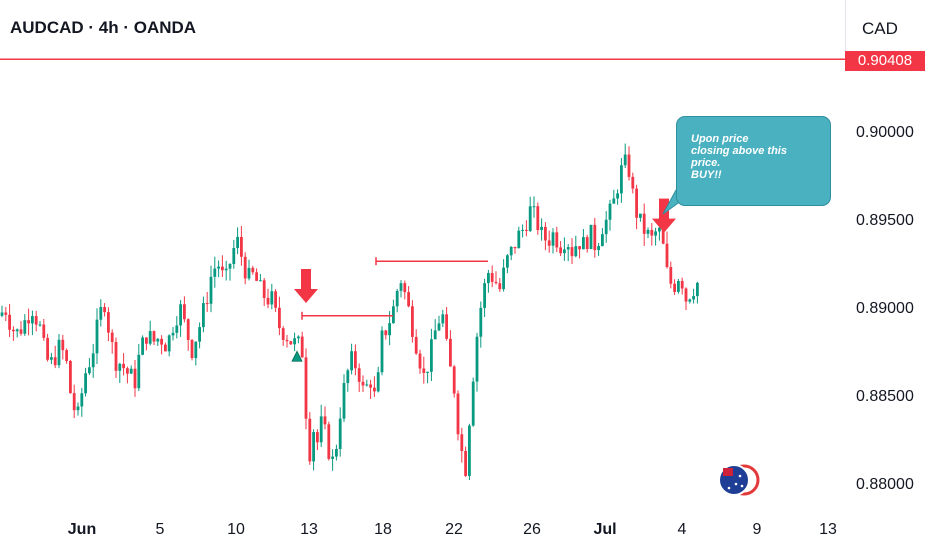 This screenshot has height=550, width=932. What do you see at coordinates (706, 175) in the screenshot?
I see `annotation-line: BUY!!` at bounding box center [706, 175].